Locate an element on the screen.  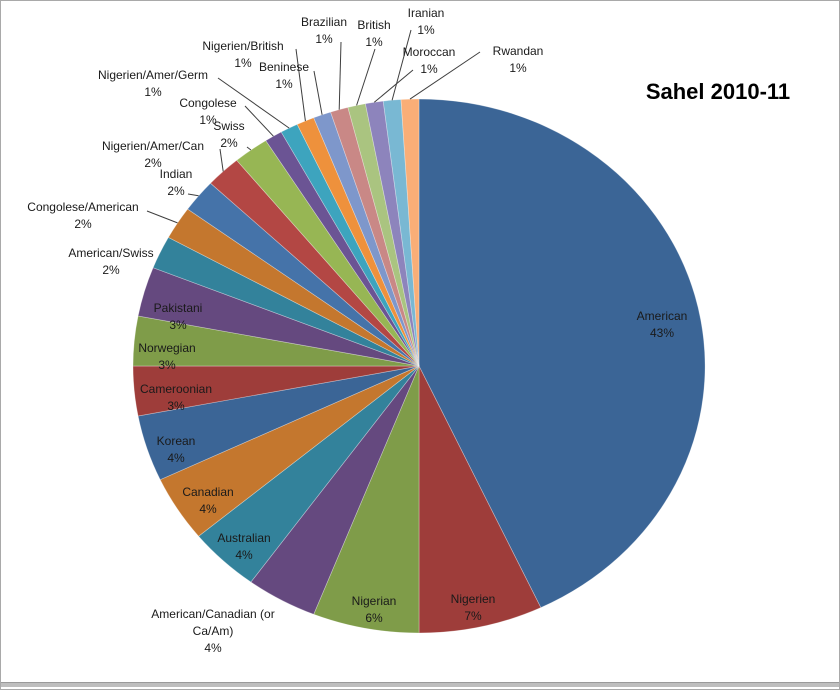
slice-label-value: 6% is located at coordinates (374, 618).